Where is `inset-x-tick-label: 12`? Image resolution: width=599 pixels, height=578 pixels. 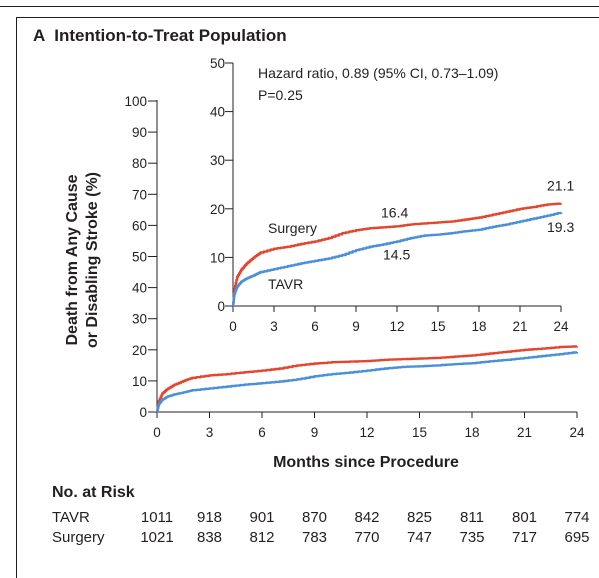 inset-x-tick-label: 12 is located at coordinates (396, 326).